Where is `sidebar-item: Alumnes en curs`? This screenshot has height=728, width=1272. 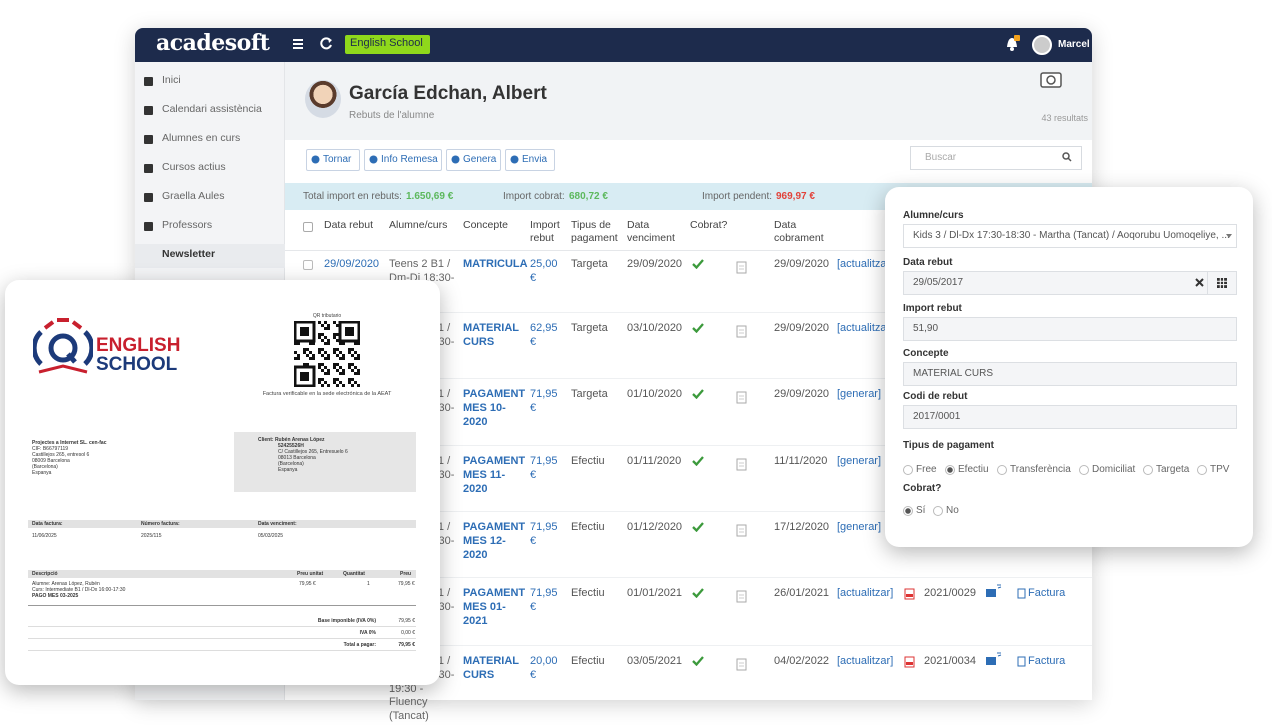
sidebar-item: Alumnes en curs is located at coordinates (201, 138).